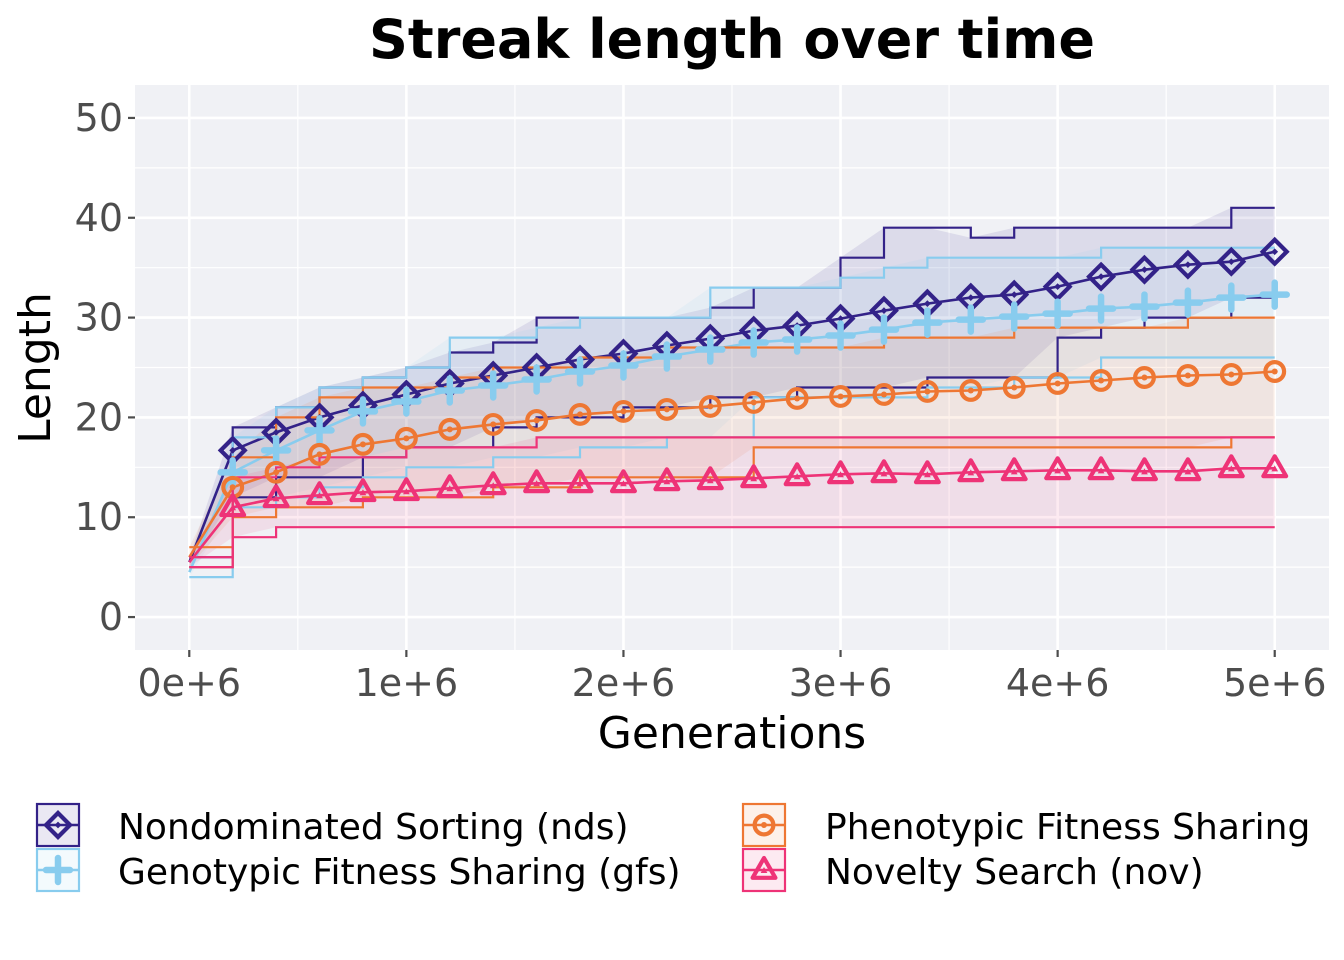  I want to click on x-axis-title: Generations, so click(732, 733).